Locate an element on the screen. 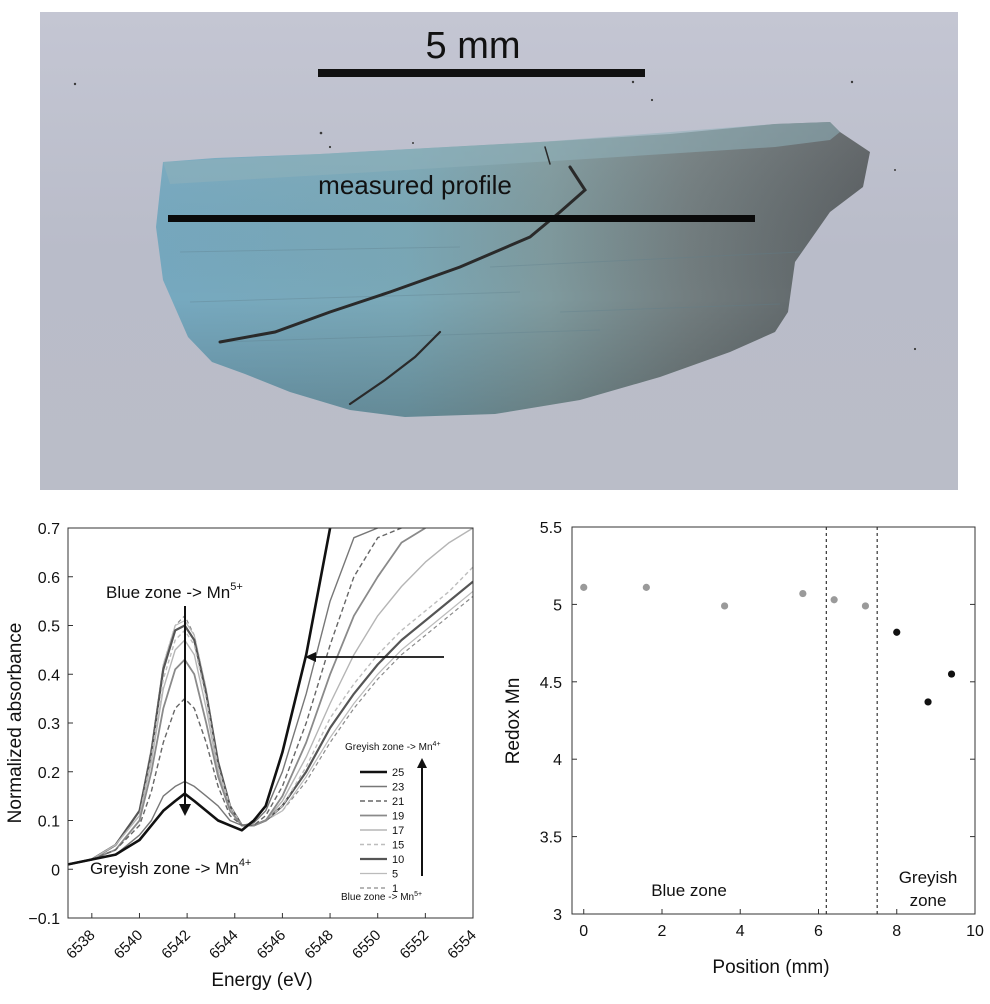 This screenshot has height=1004, width=990. legend-entry-25: 25 is located at coordinates (398, 773).